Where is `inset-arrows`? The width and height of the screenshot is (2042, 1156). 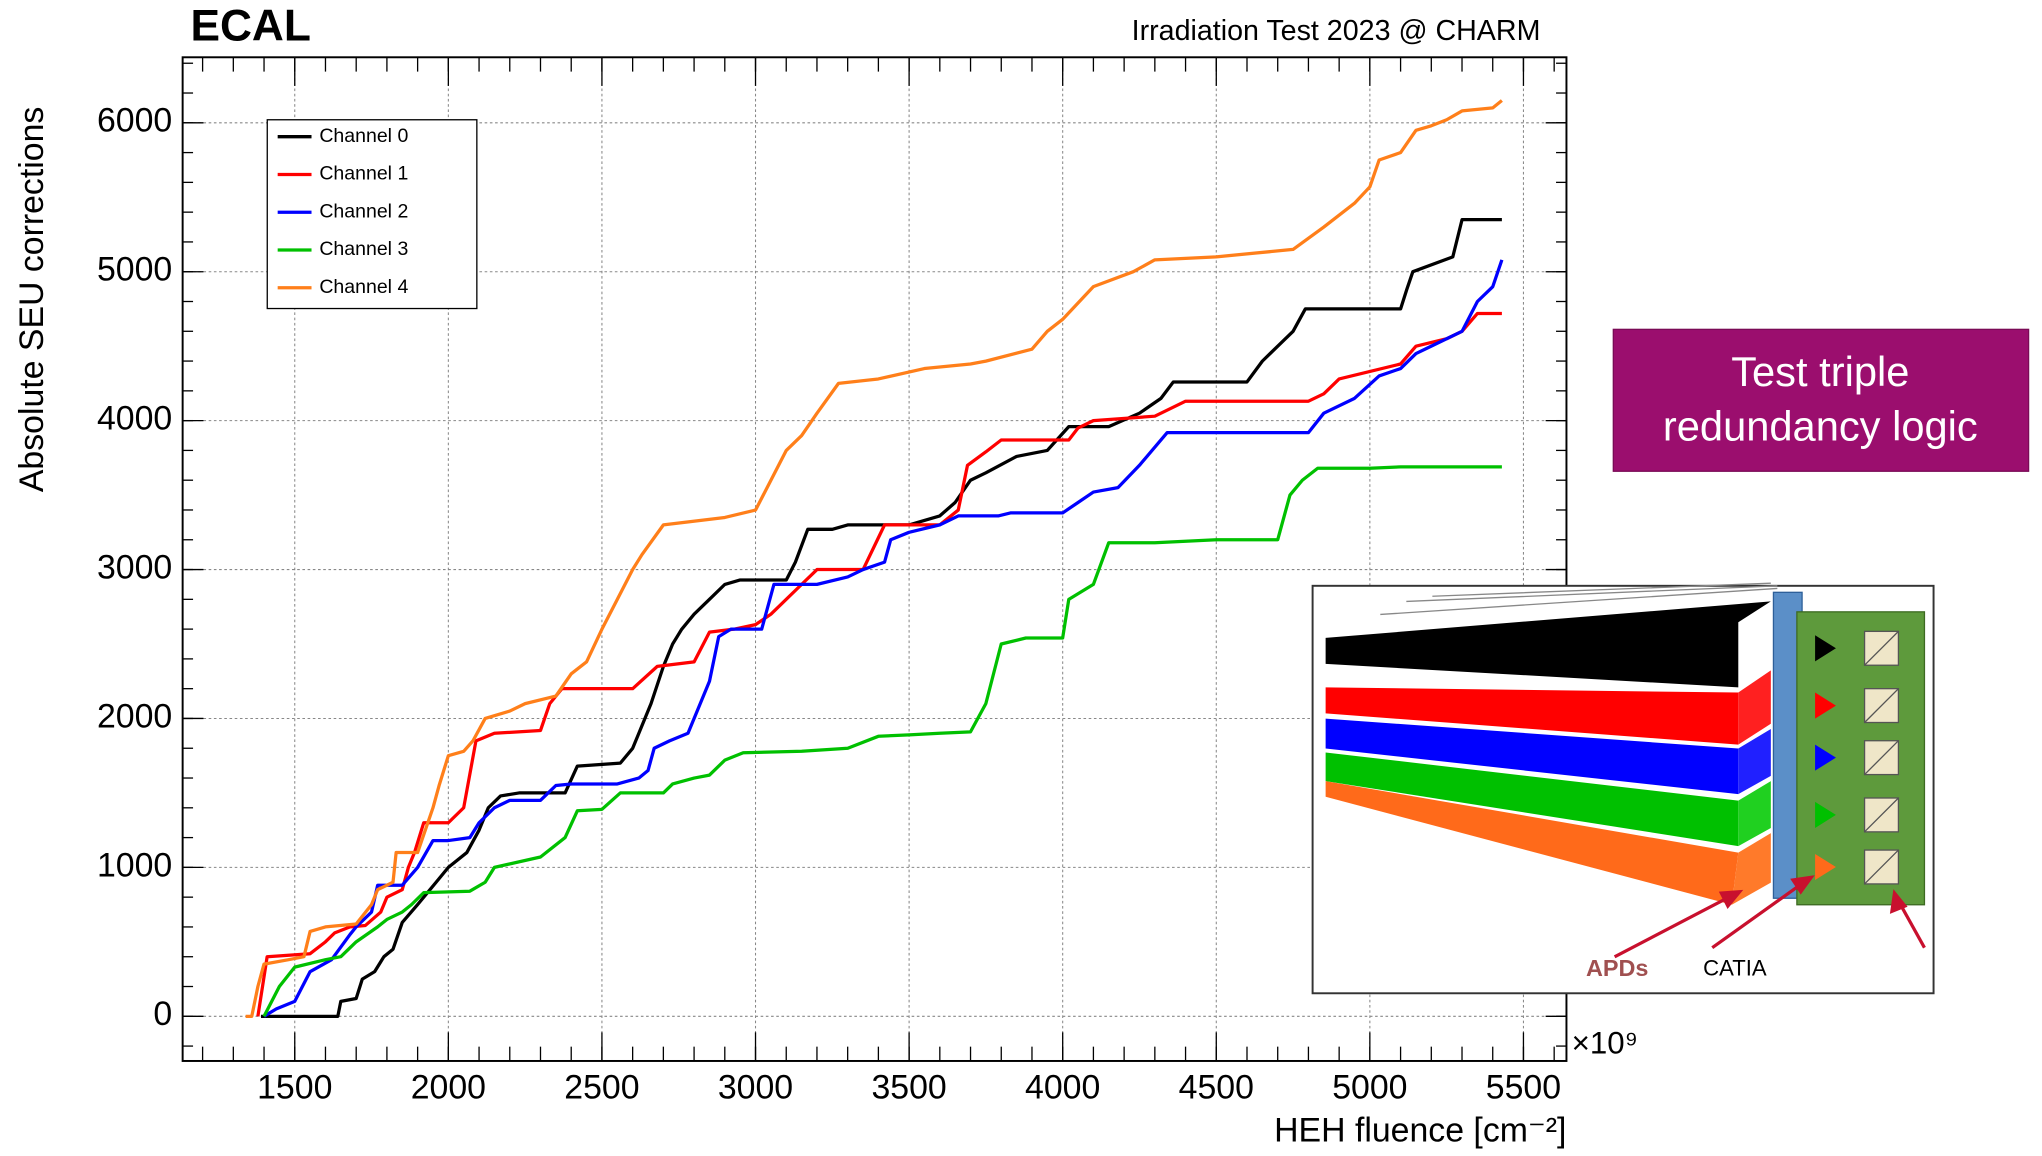
inset-arrows is located at coordinates (1769, 917).